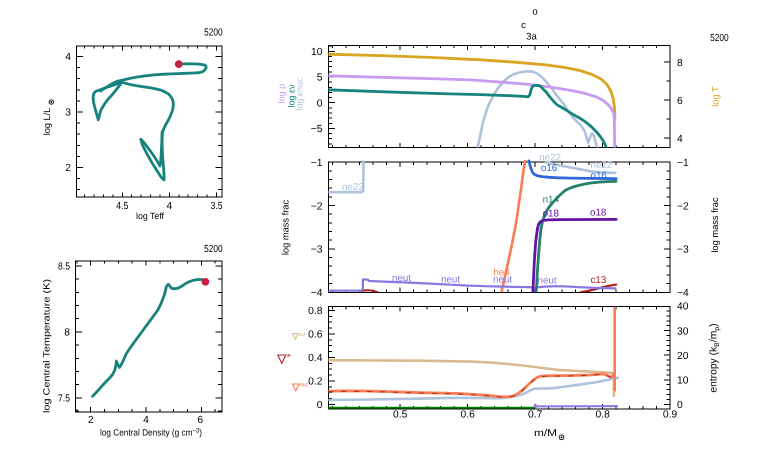  What do you see at coordinates (683, 356) in the screenshot?
I see `svg-text: 20` at bounding box center [683, 356].